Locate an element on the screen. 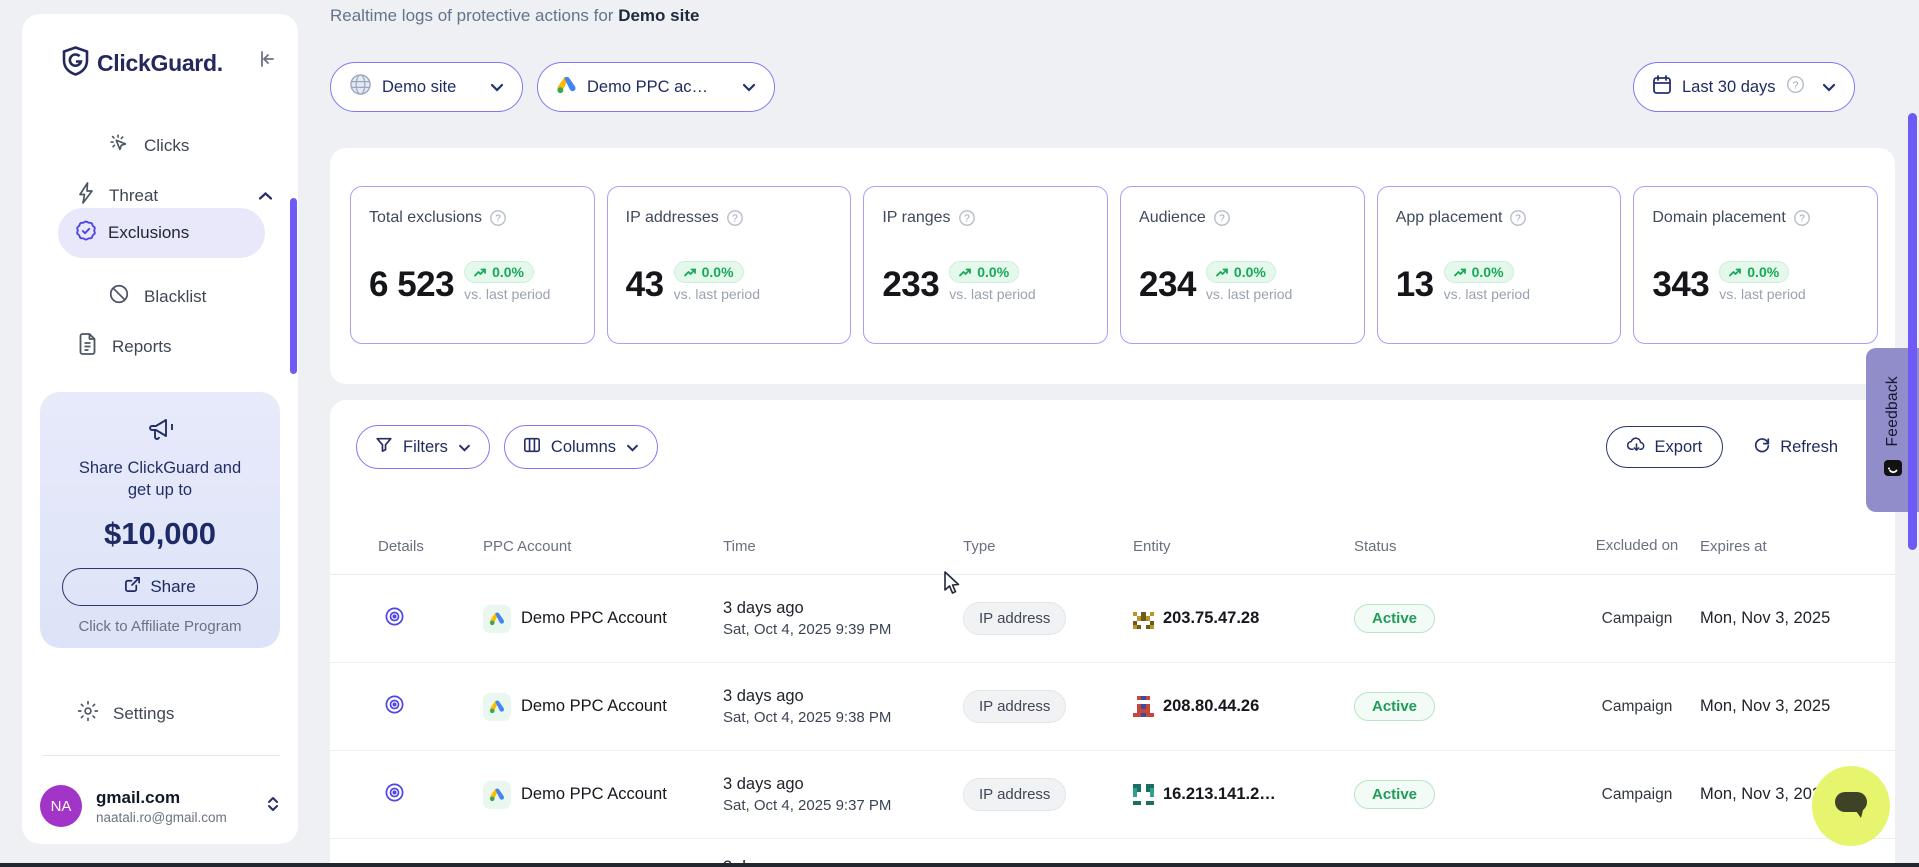 The height and width of the screenshot is (867, 1919). entity-identicon is located at coordinates (1143, 618).